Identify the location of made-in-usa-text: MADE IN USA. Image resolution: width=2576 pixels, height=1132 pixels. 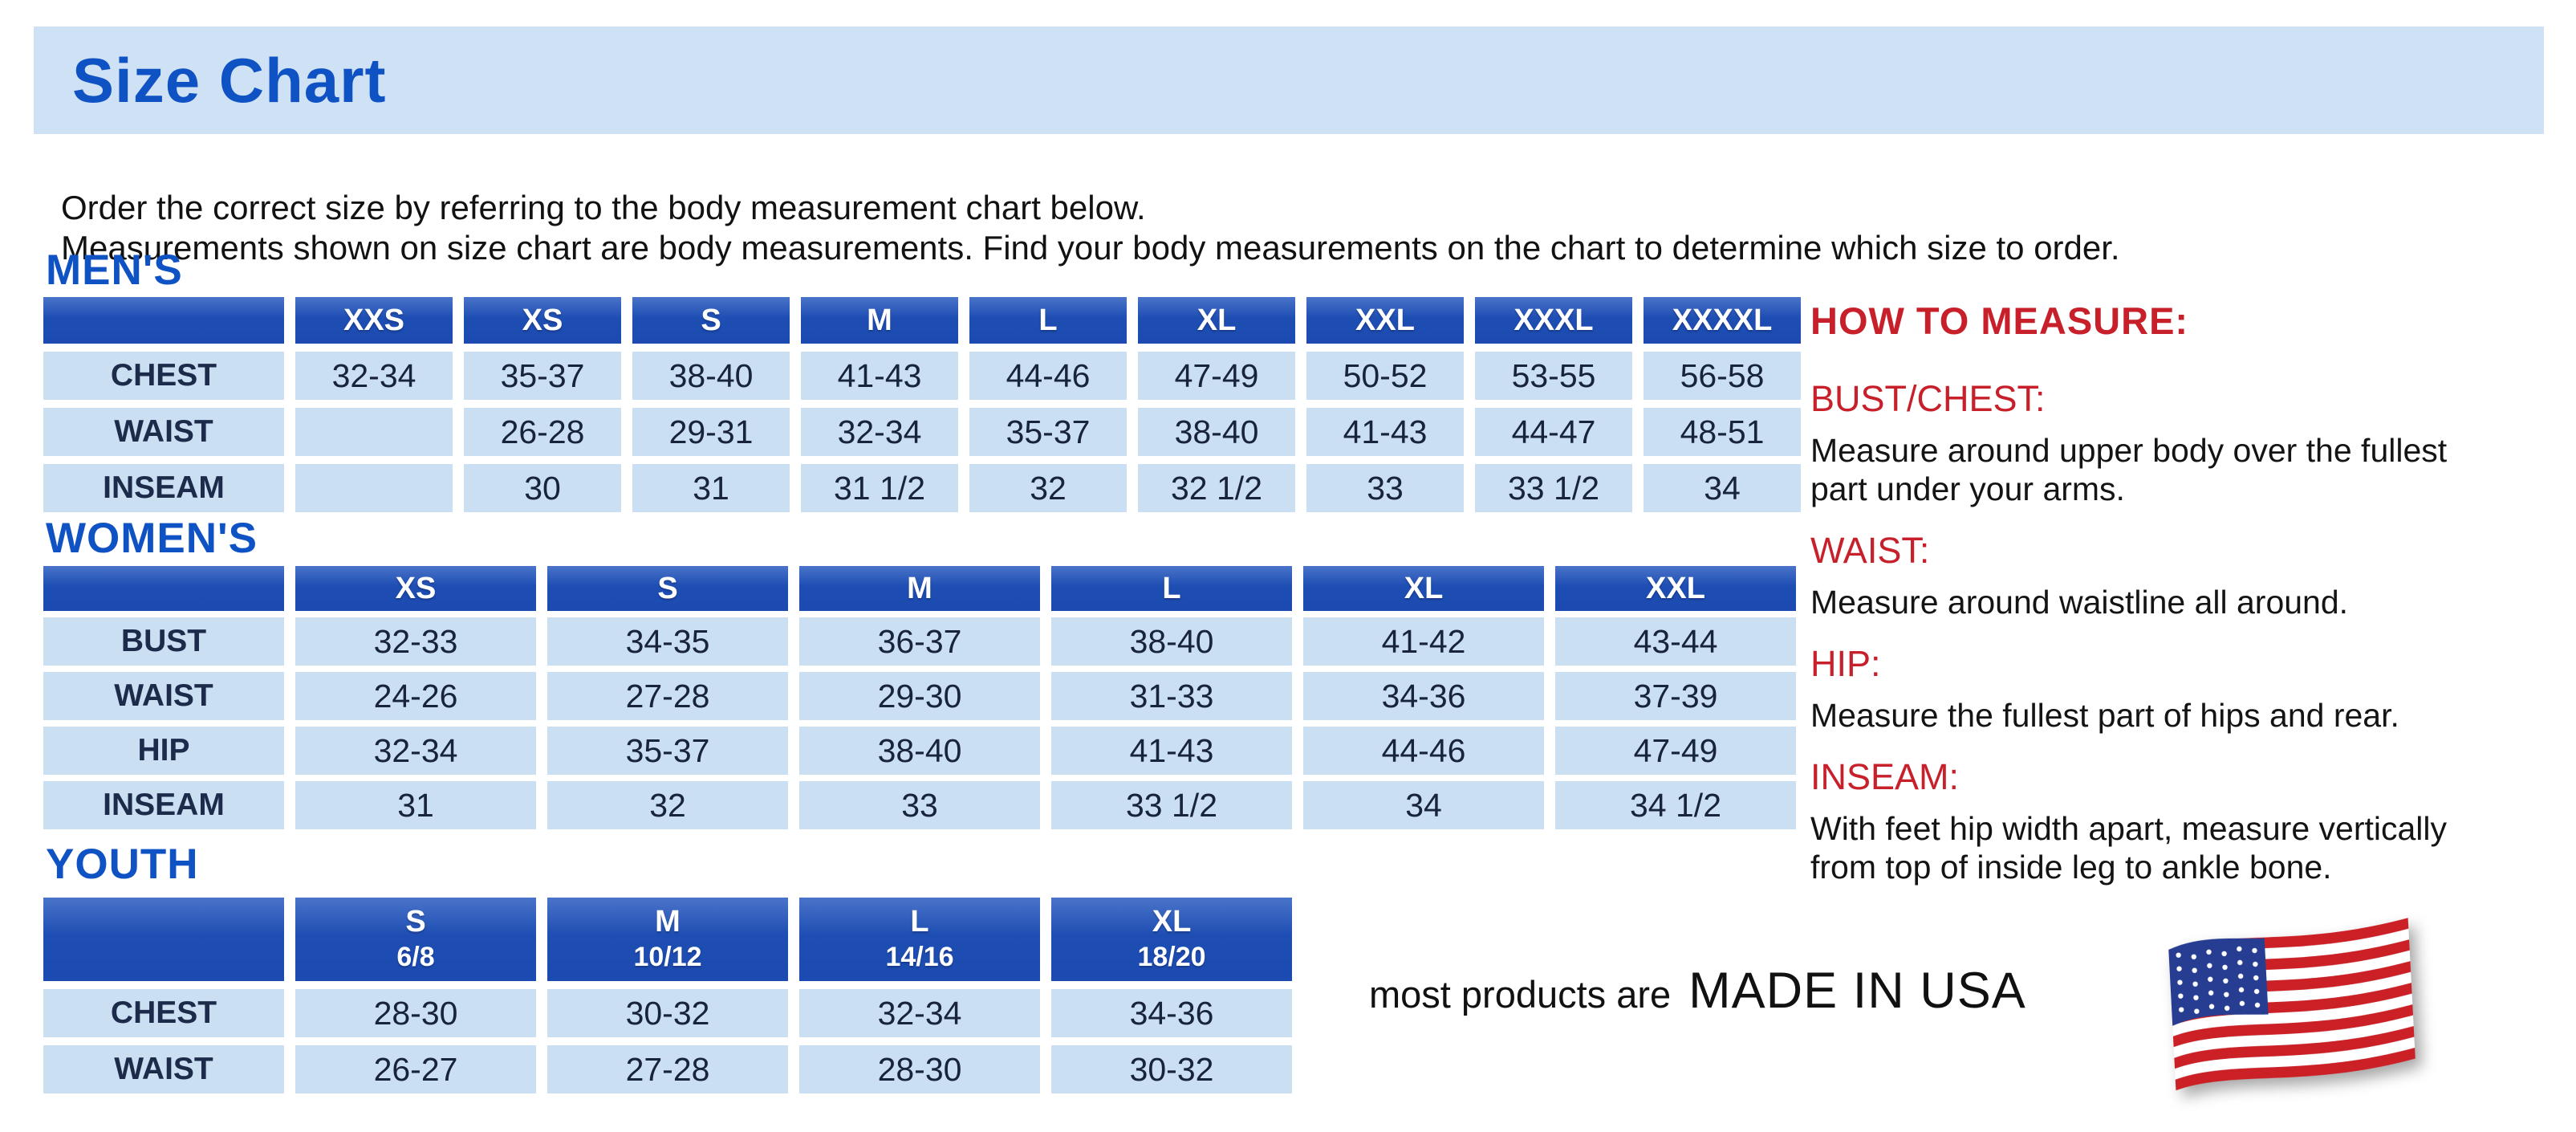
(1857, 991).